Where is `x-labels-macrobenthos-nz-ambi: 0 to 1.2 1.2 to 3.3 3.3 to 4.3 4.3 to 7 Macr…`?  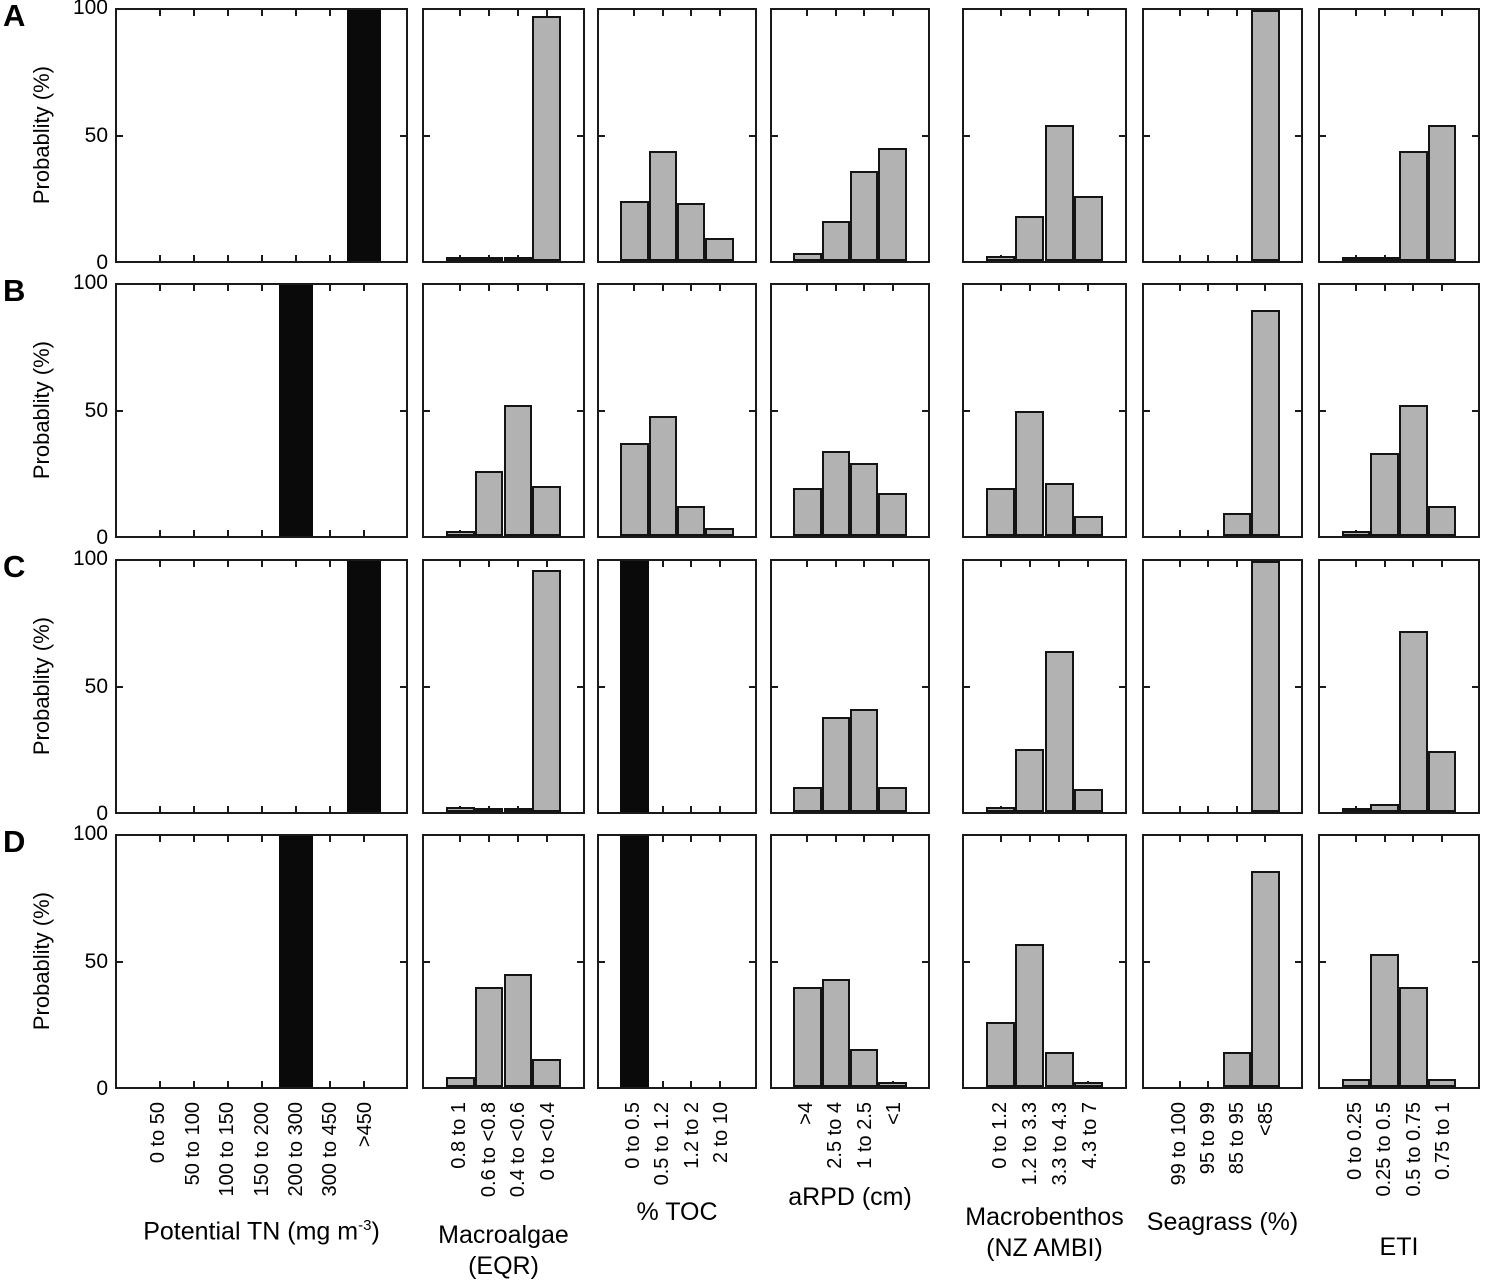
x-labels-macrobenthos-nz-ambi: 0 to 1.2 1.2 to 3.3 3.3 to 4.3 4.3 to 7 Macr… is located at coordinates (1044, 1191).